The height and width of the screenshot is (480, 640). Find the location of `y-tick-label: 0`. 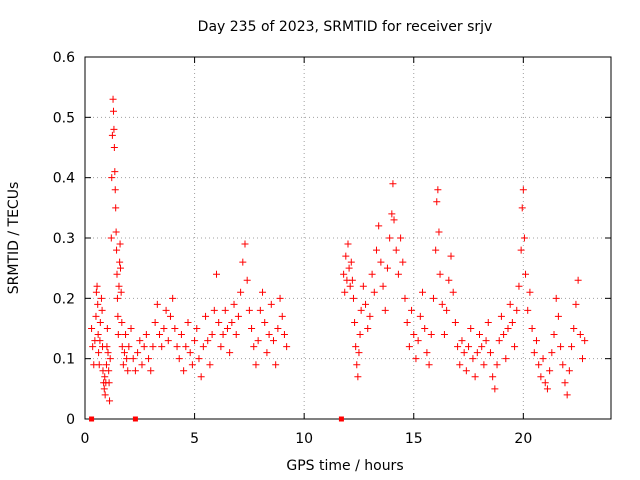

y-tick-label: 0 is located at coordinates (70, 420).